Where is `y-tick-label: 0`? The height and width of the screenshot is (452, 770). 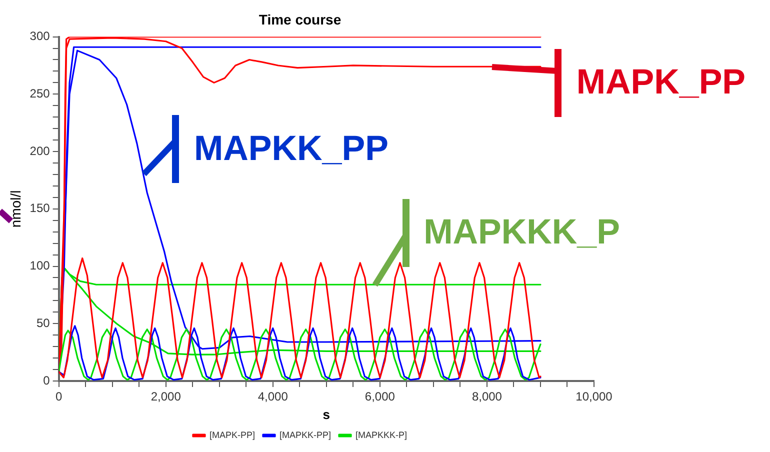 y-tick-label: 0 is located at coordinates (46, 380).